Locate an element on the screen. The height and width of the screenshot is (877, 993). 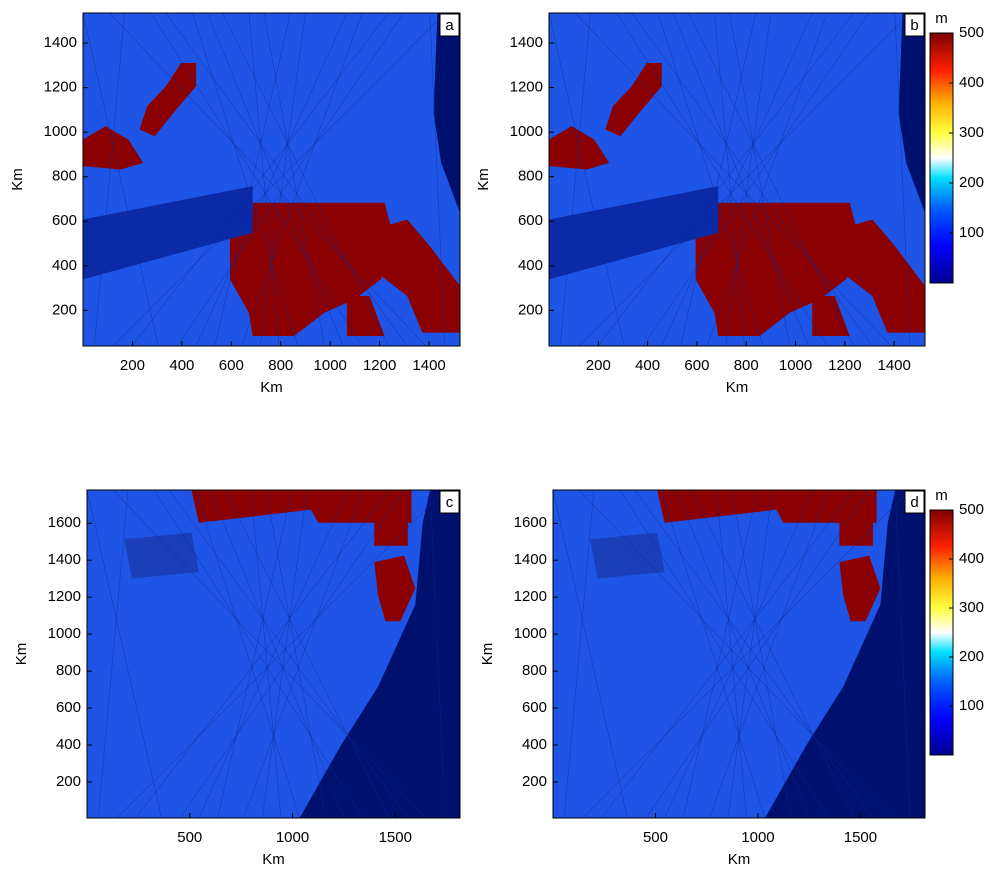
colorbar-label: m is located at coordinates (941, 18).